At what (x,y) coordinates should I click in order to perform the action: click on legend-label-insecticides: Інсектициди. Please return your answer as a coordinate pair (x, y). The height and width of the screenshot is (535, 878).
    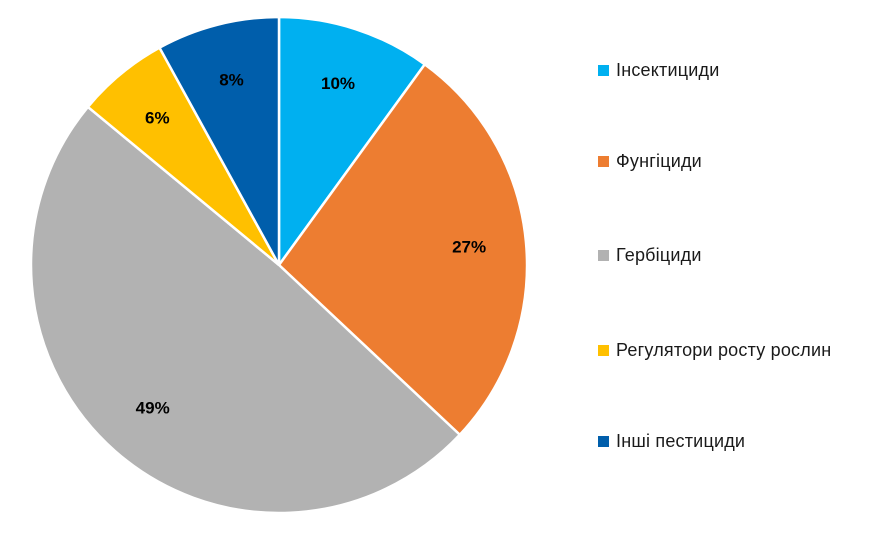
    Looking at the image, I should click on (668, 69).